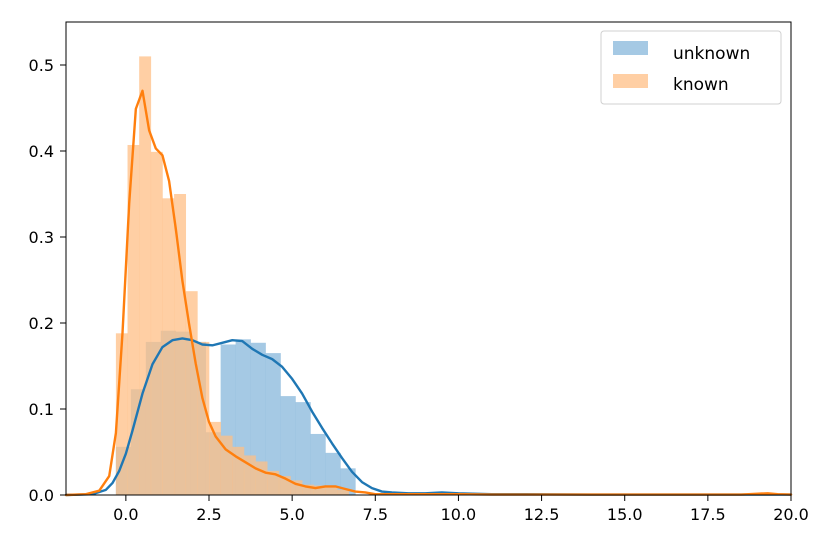 This screenshot has width=831, height=547. Describe the element at coordinates (41, 323) in the screenshot. I see `y-tick-label-2: 0.2` at that location.